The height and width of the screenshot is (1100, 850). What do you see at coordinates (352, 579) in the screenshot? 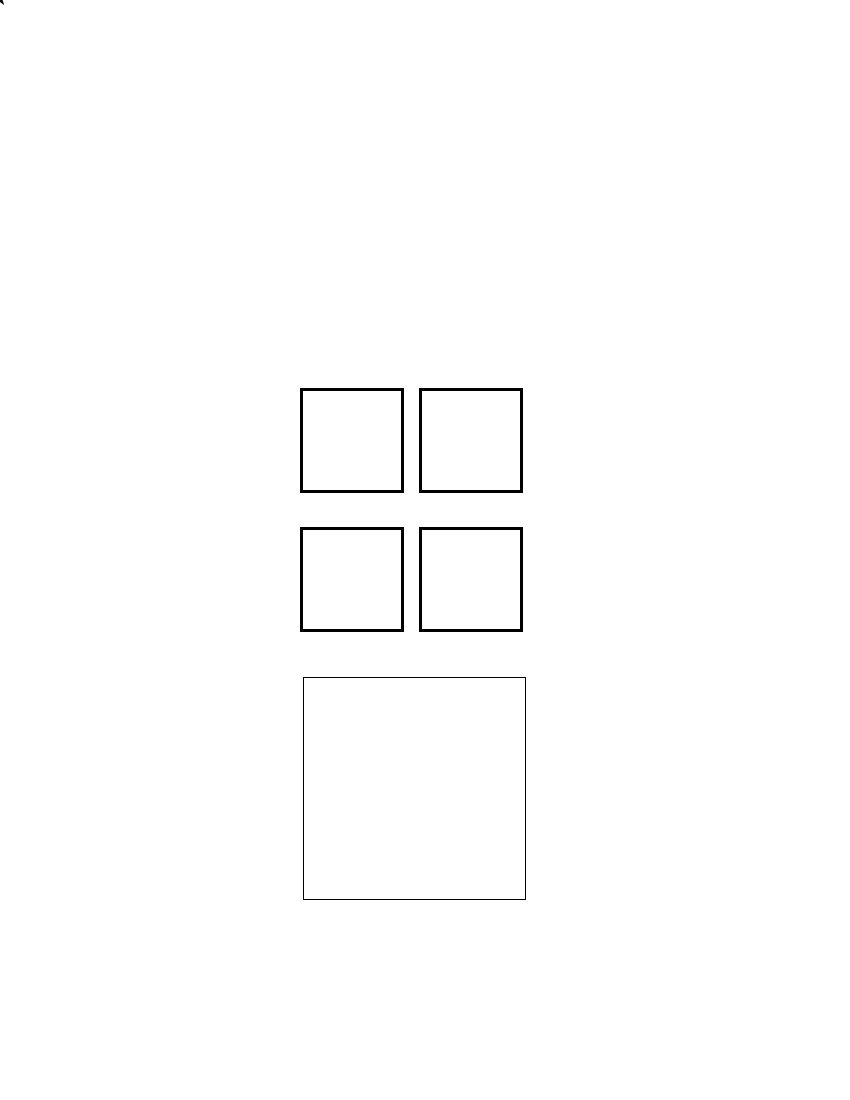
I see `particle-motion-original` at bounding box center [352, 579].